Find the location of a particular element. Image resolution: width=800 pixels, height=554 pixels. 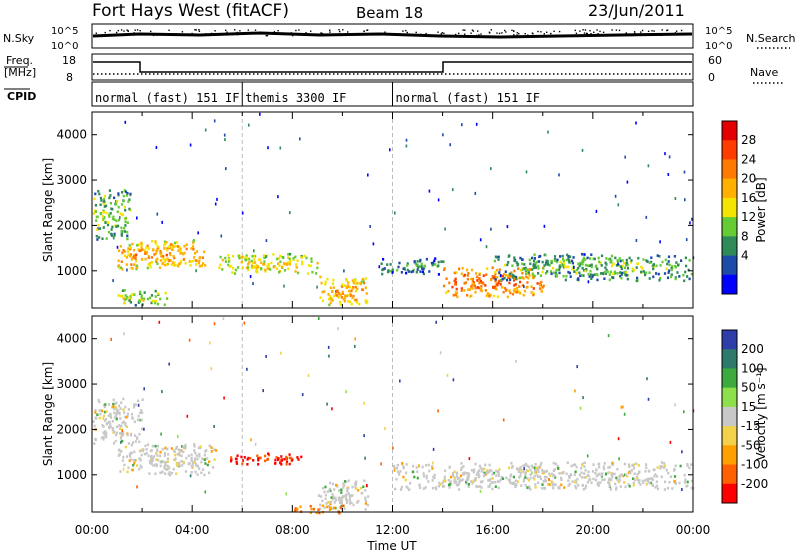

cpid-label: CPID is located at coordinates (21, 96).